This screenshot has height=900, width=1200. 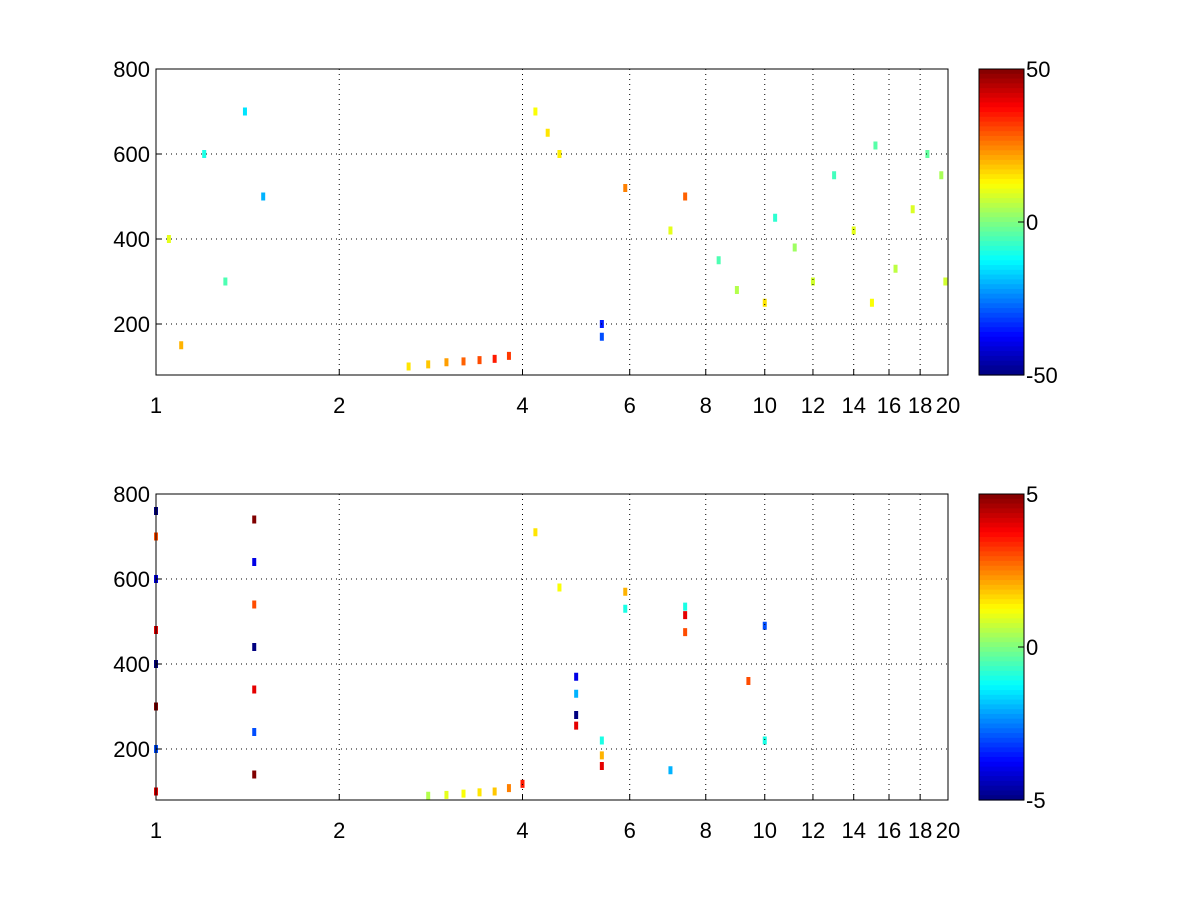 I want to click on x-tick-label: 14, so click(x=853, y=830).